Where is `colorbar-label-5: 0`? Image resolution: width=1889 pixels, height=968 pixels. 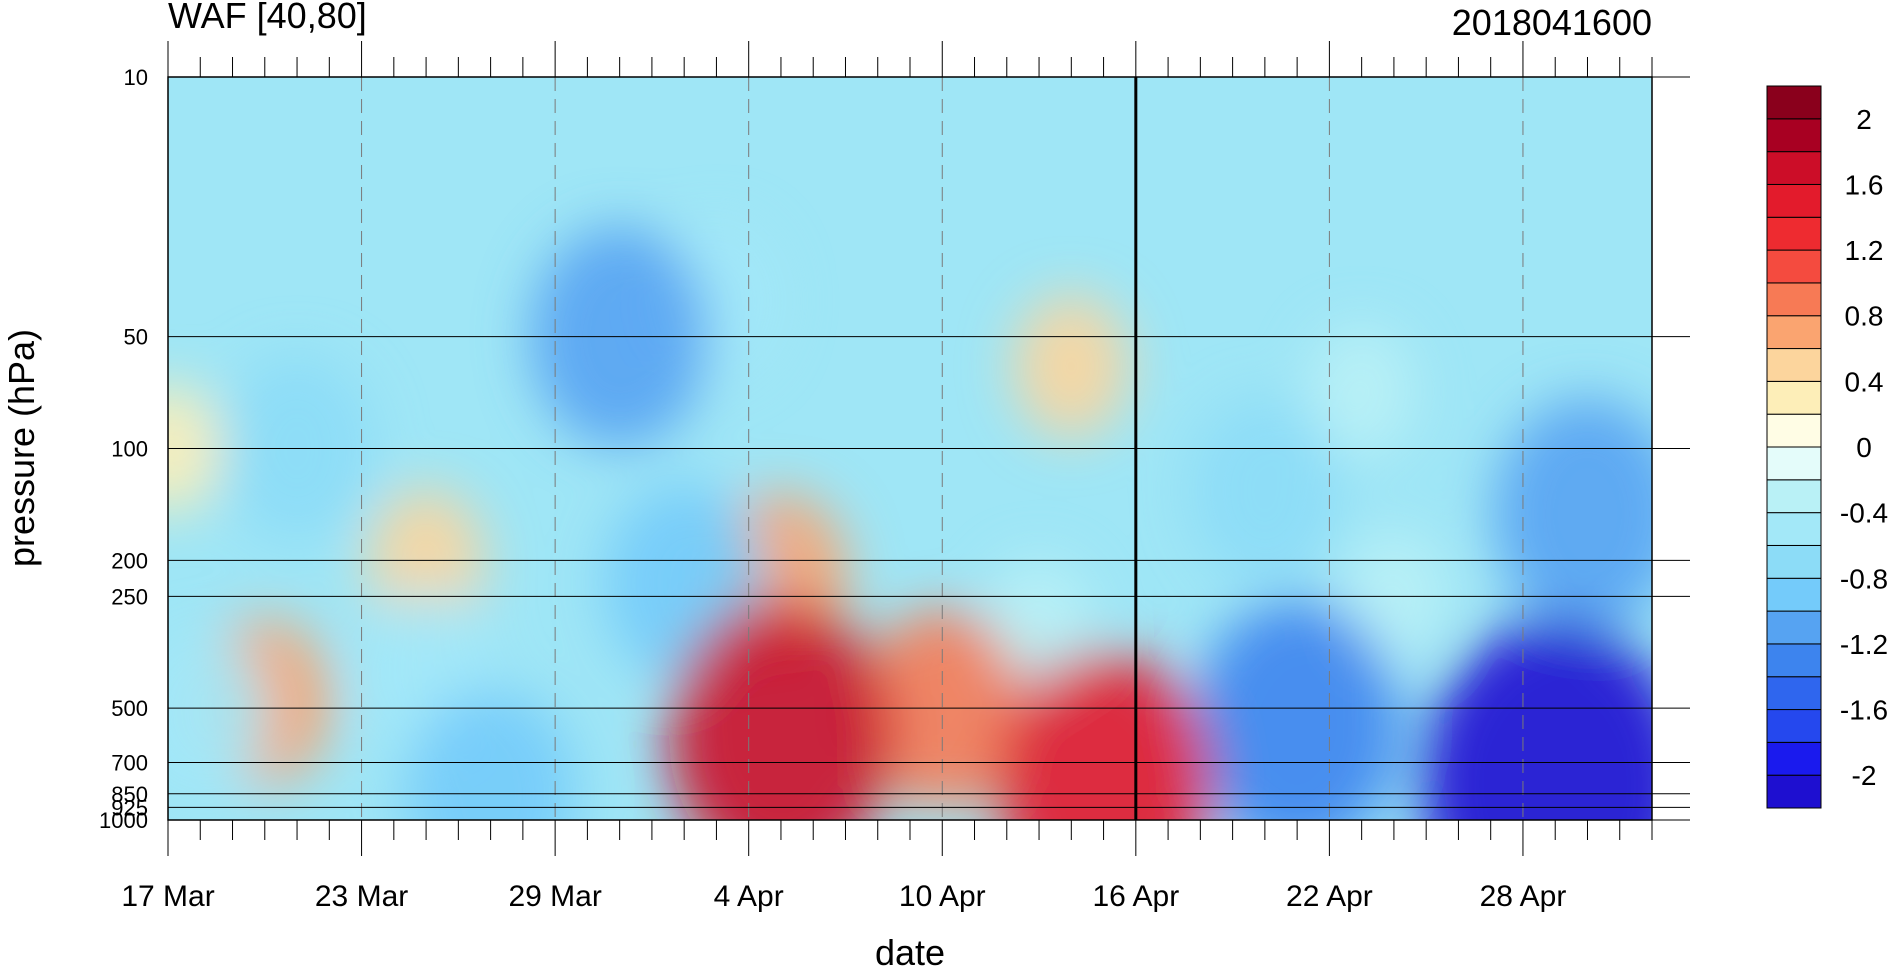 colorbar-label-5: 0 is located at coordinates (1864, 447).